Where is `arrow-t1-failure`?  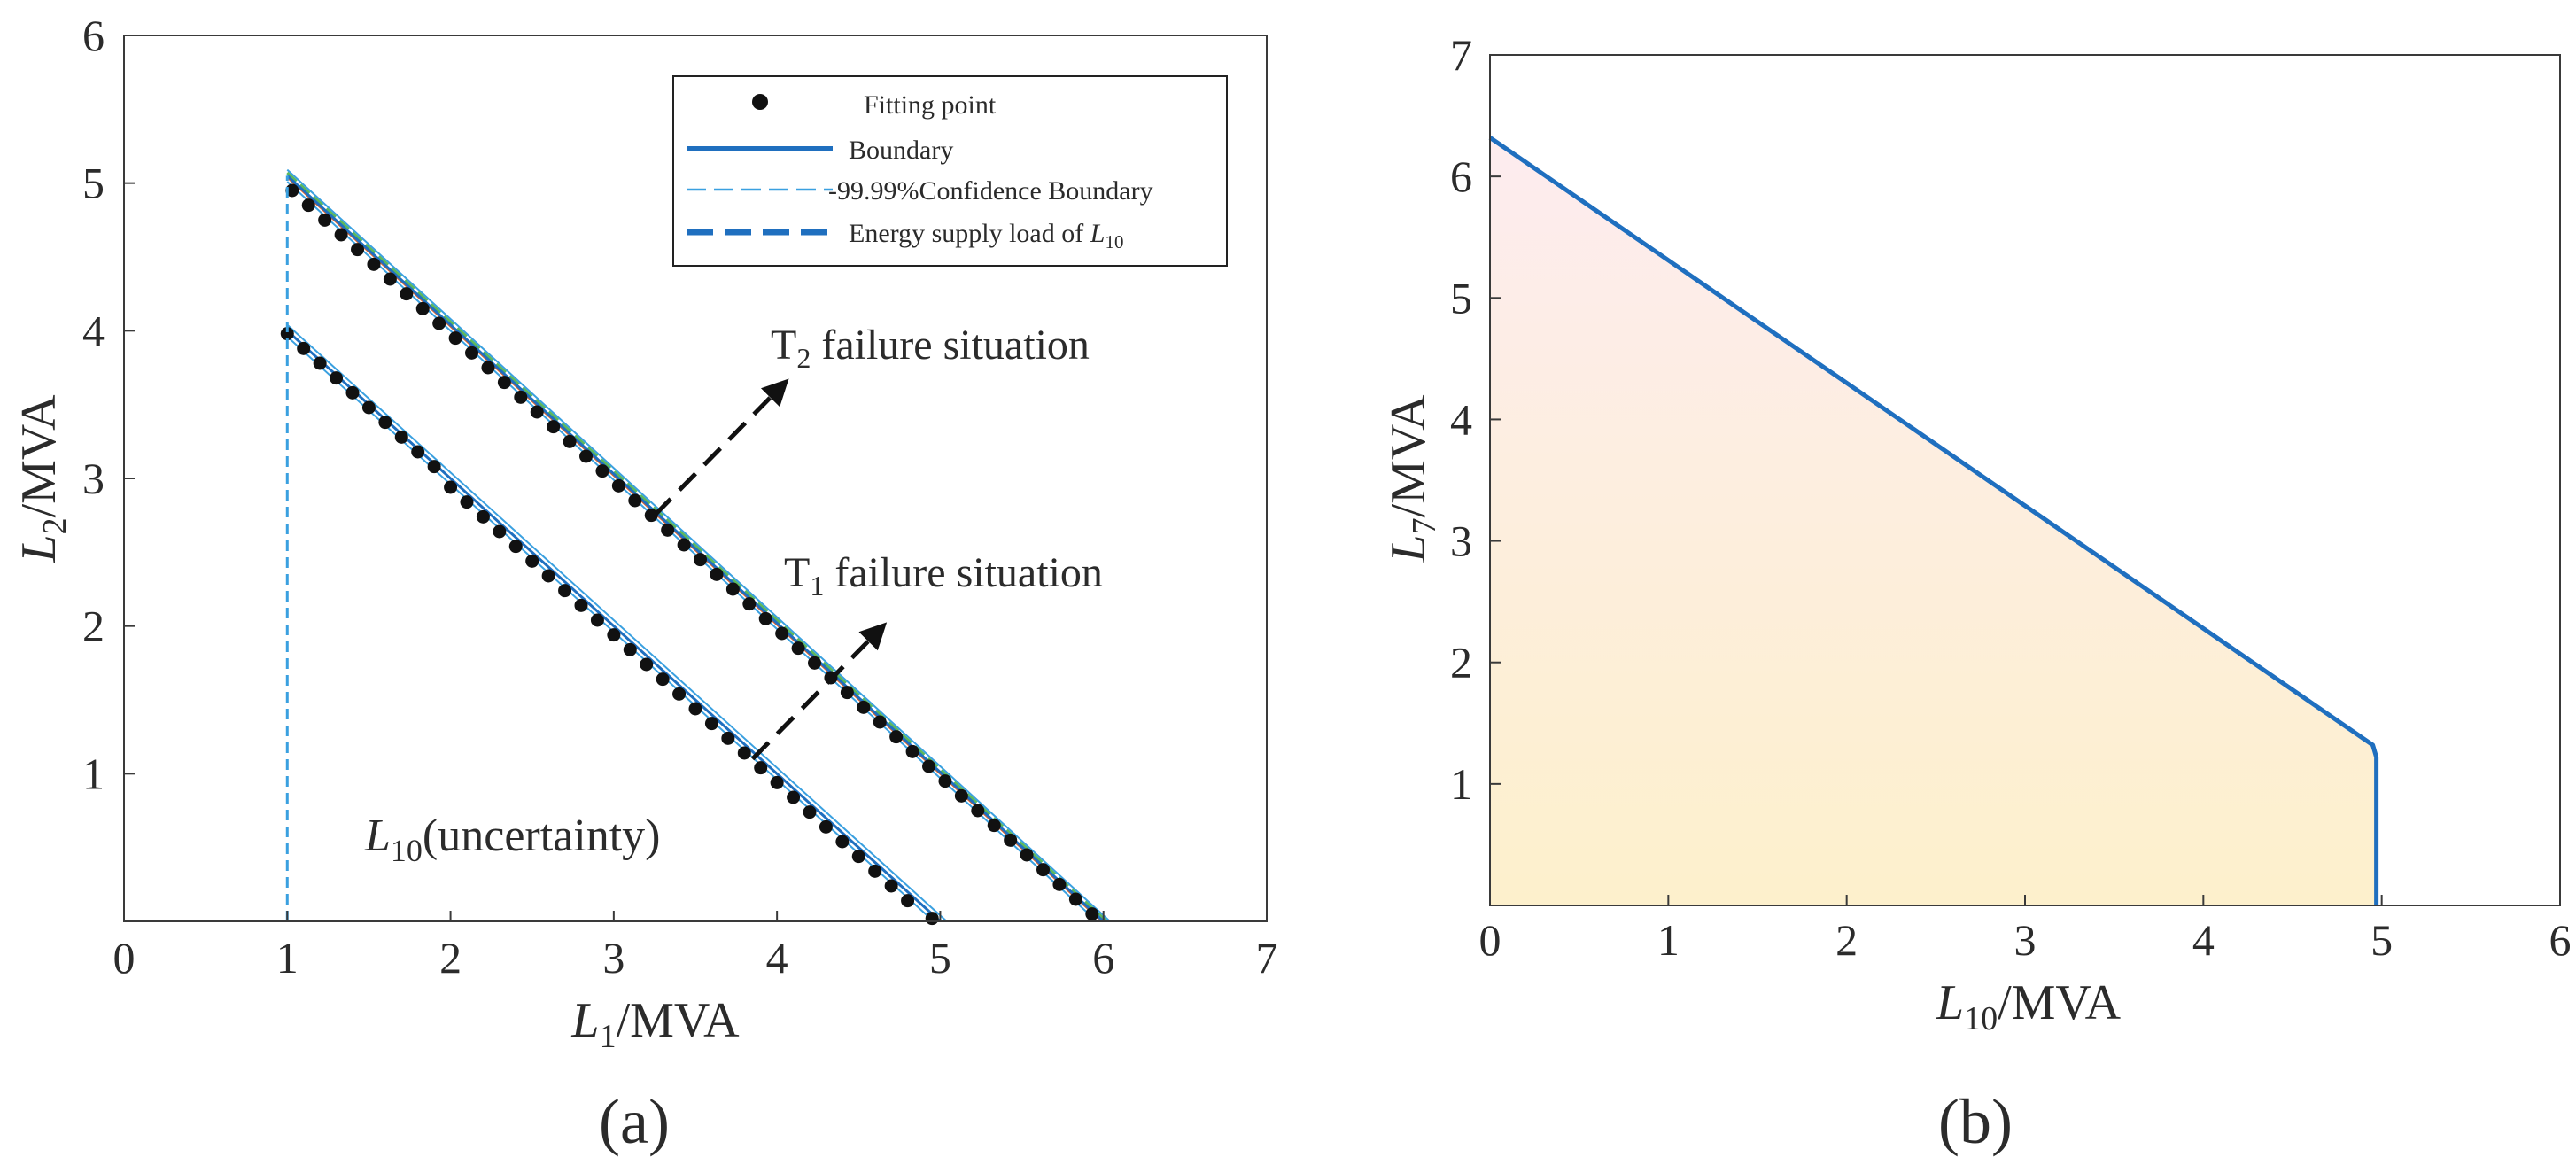 arrow-t1-failure is located at coordinates (819, 691).